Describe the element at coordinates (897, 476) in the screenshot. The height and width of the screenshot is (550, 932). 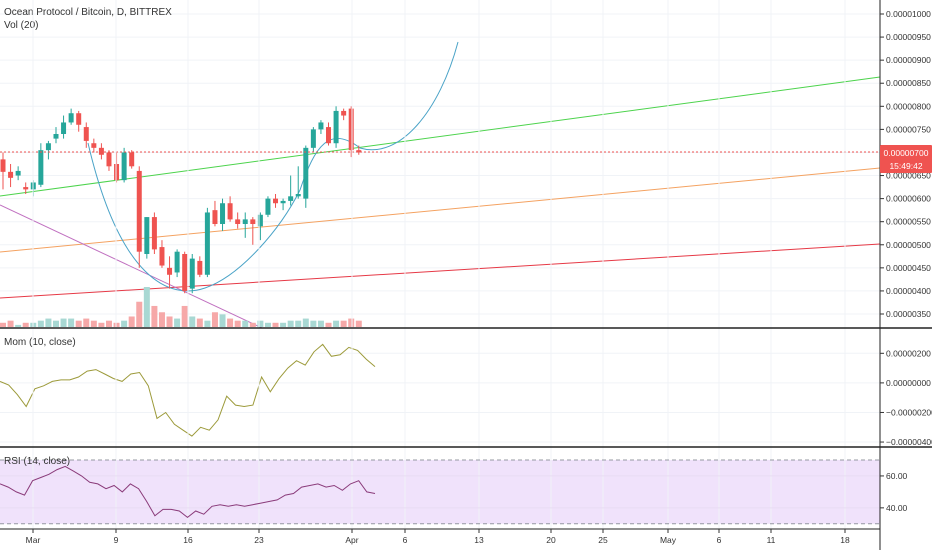
I see `rsi-tick-label: 60.00` at that location.